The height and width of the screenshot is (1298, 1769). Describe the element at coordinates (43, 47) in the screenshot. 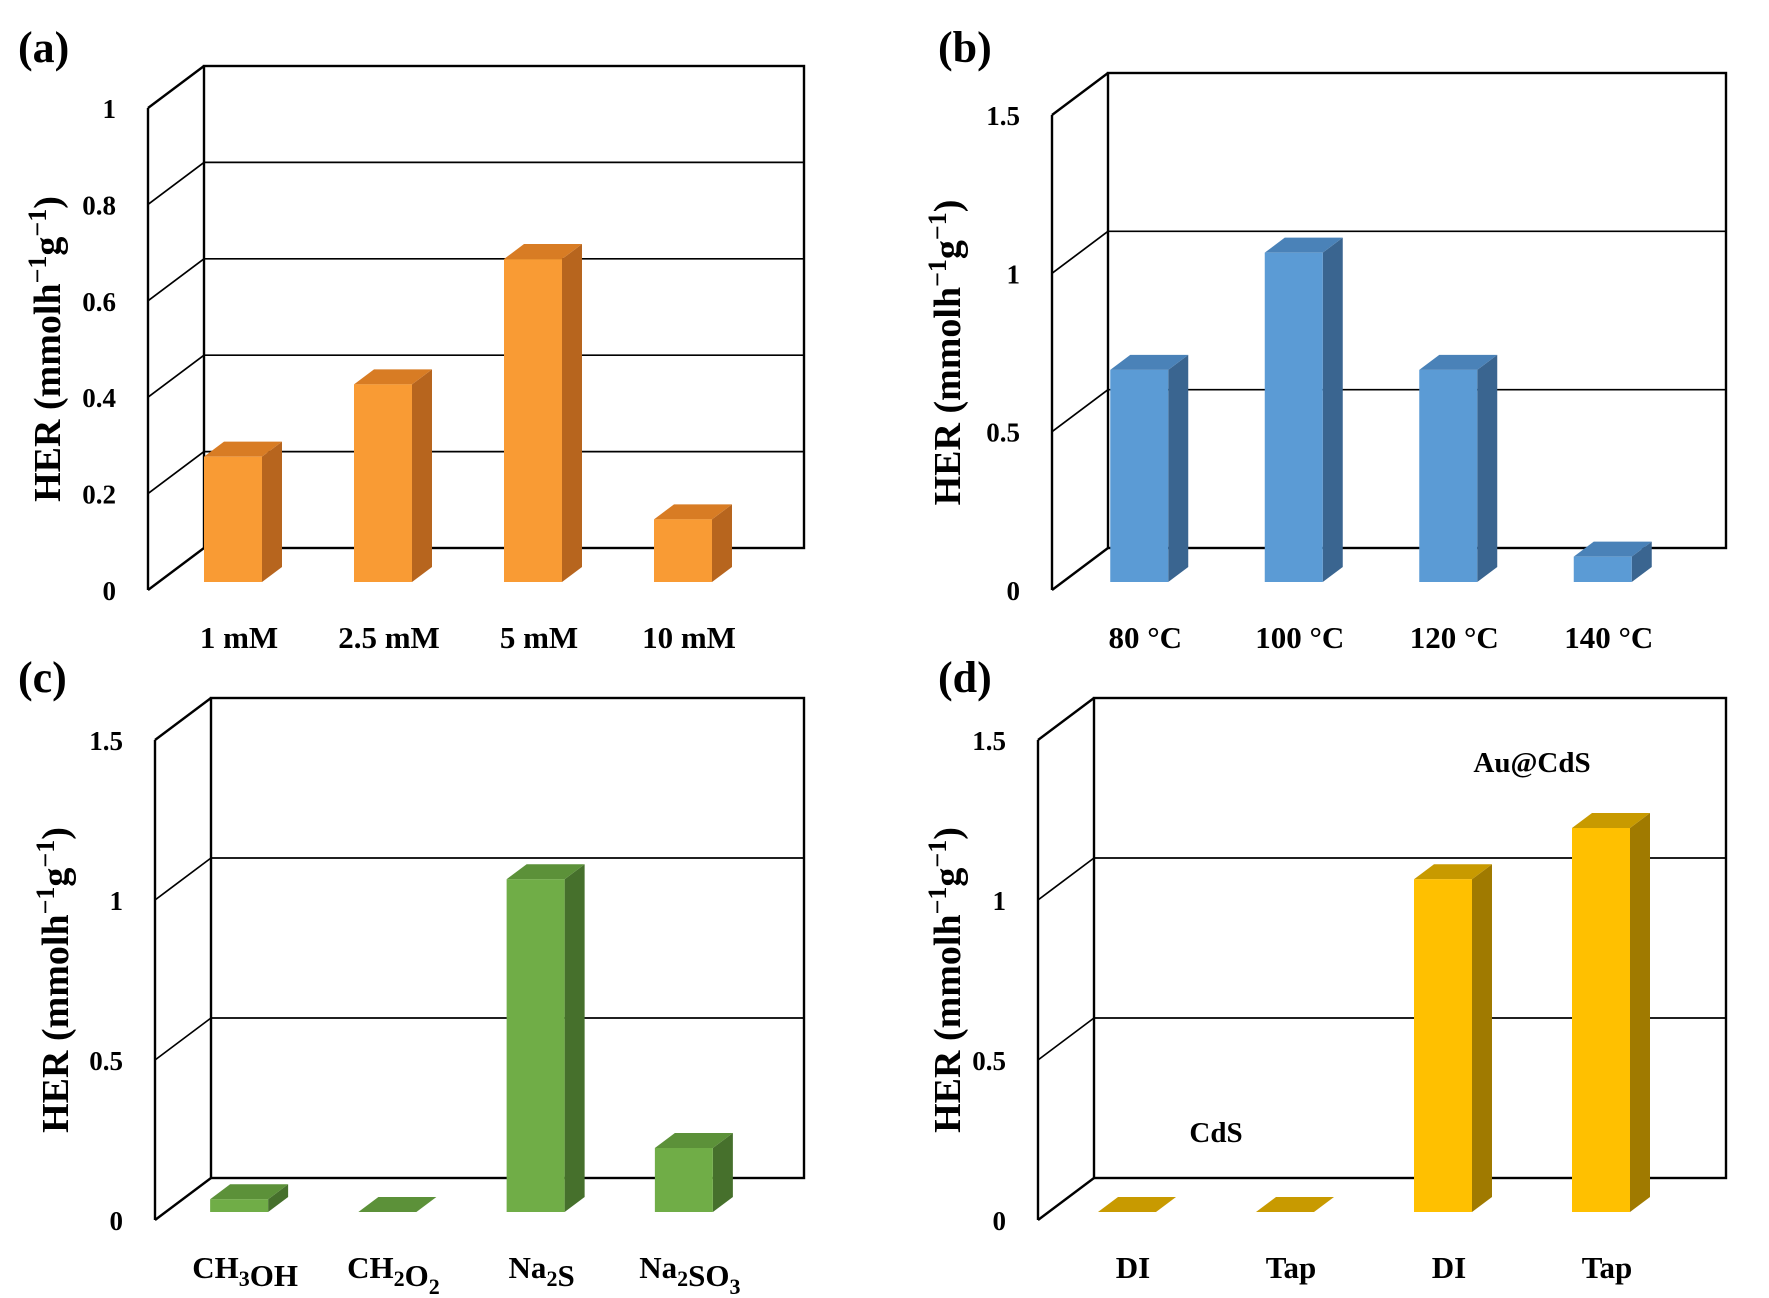

I see `panel-label: (a)` at that location.